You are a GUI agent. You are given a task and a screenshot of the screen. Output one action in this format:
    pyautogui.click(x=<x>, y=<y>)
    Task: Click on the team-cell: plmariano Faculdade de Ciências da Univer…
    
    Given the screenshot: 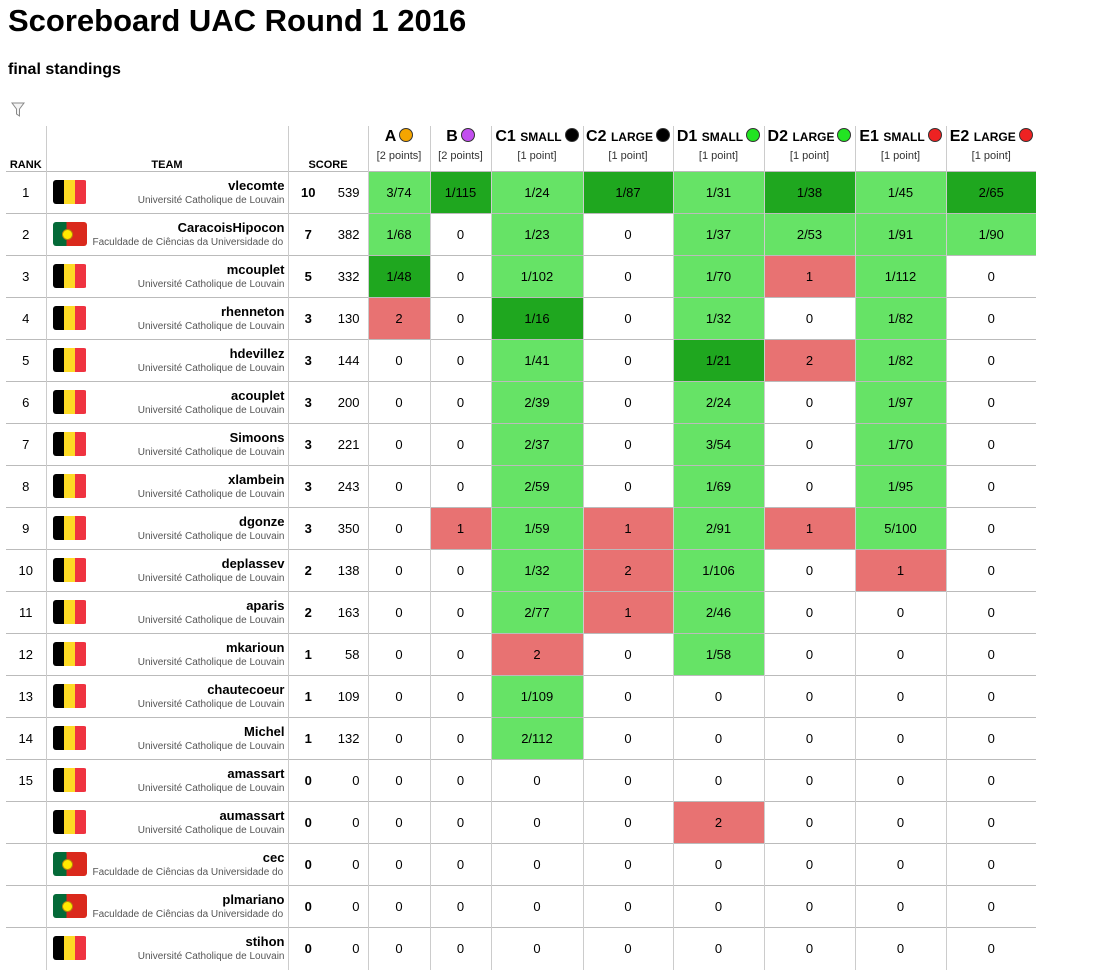 What is the action you would take?
    pyautogui.click(x=166, y=906)
    